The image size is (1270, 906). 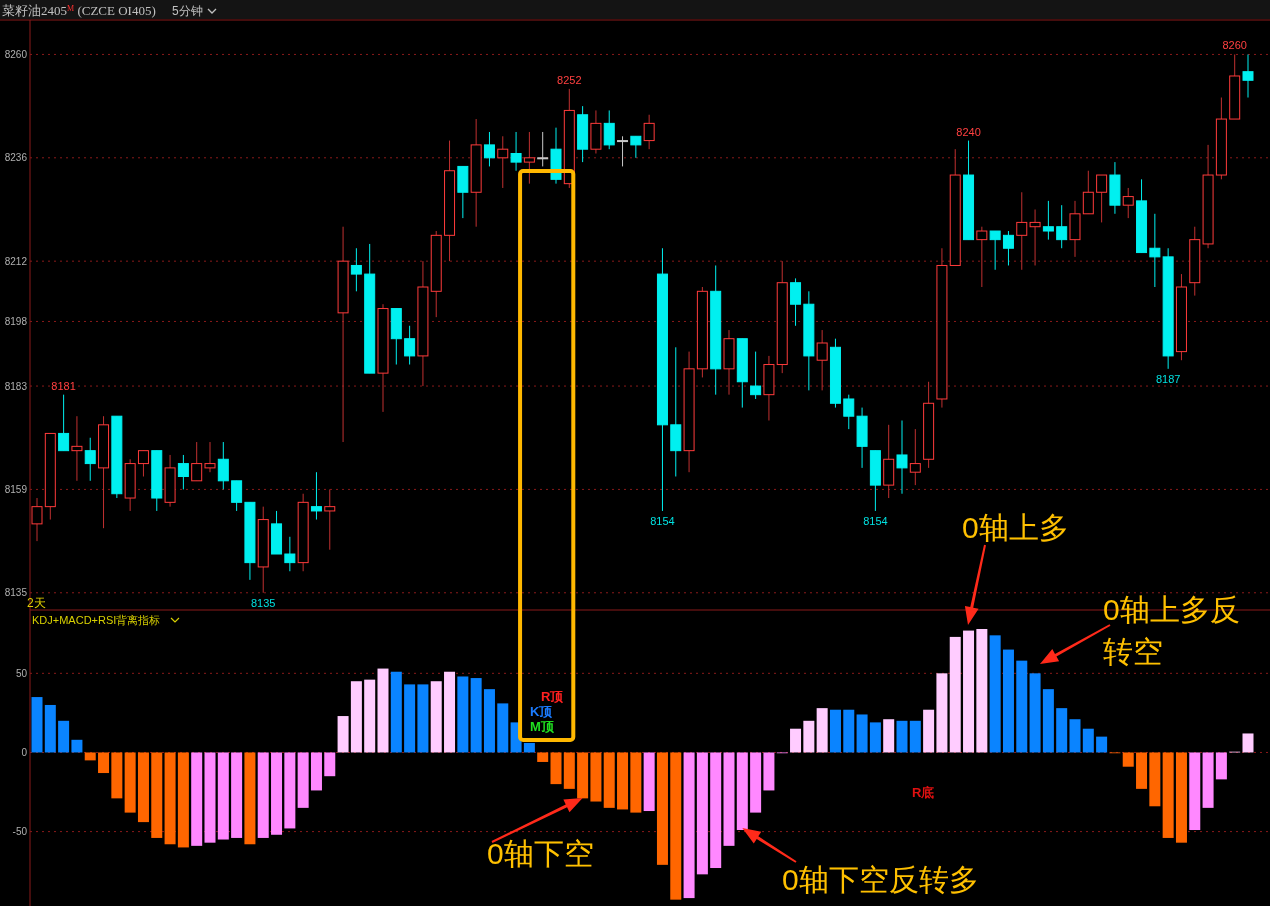 What do you see at coordinates (1015, 527) in the screenshot?
I see `annotation: 0轴上多` at bounding box center [1015, 527].